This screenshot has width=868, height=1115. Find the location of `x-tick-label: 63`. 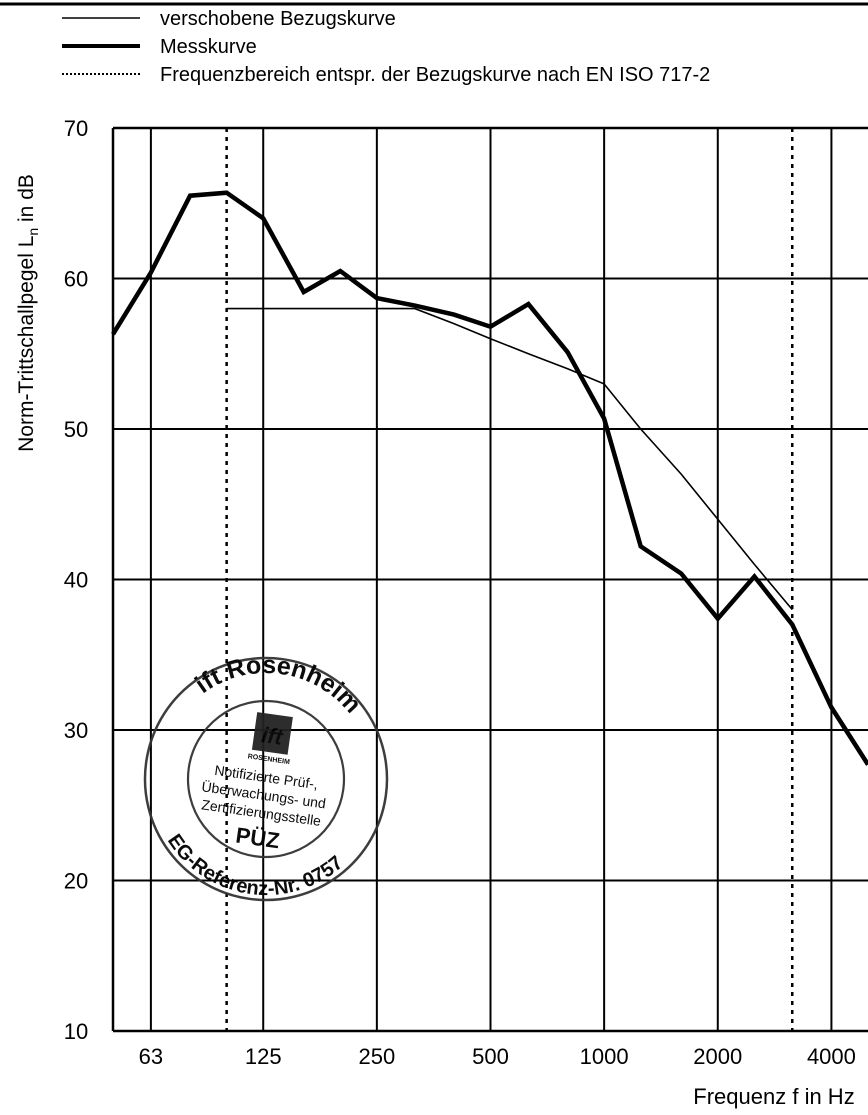

x-tick-label: 63 is located at coordinates (151, 1056).